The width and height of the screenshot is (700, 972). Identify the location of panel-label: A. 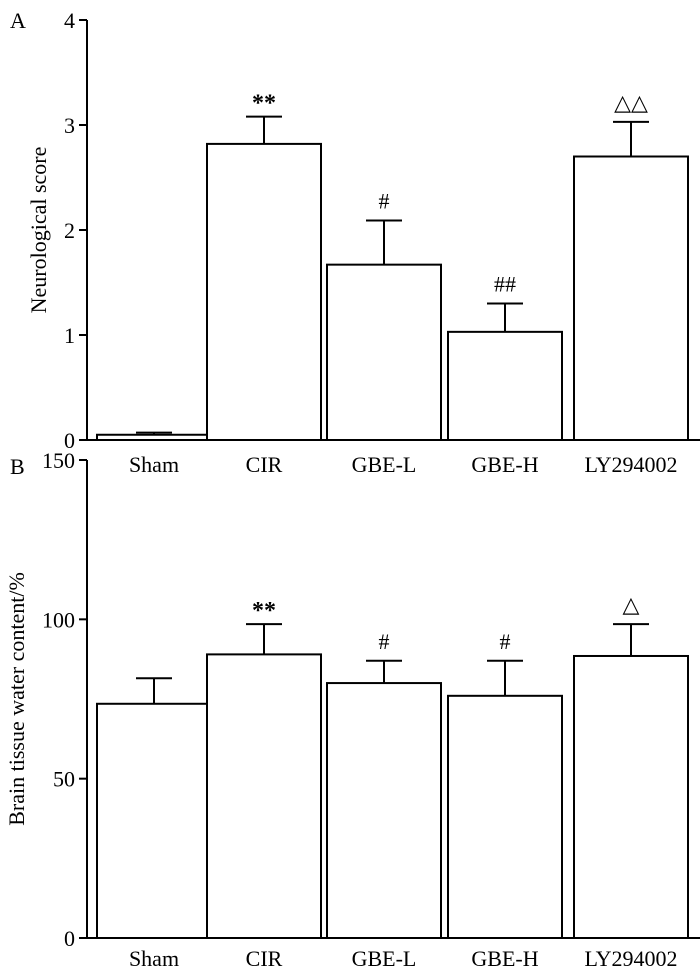
(18, 20).